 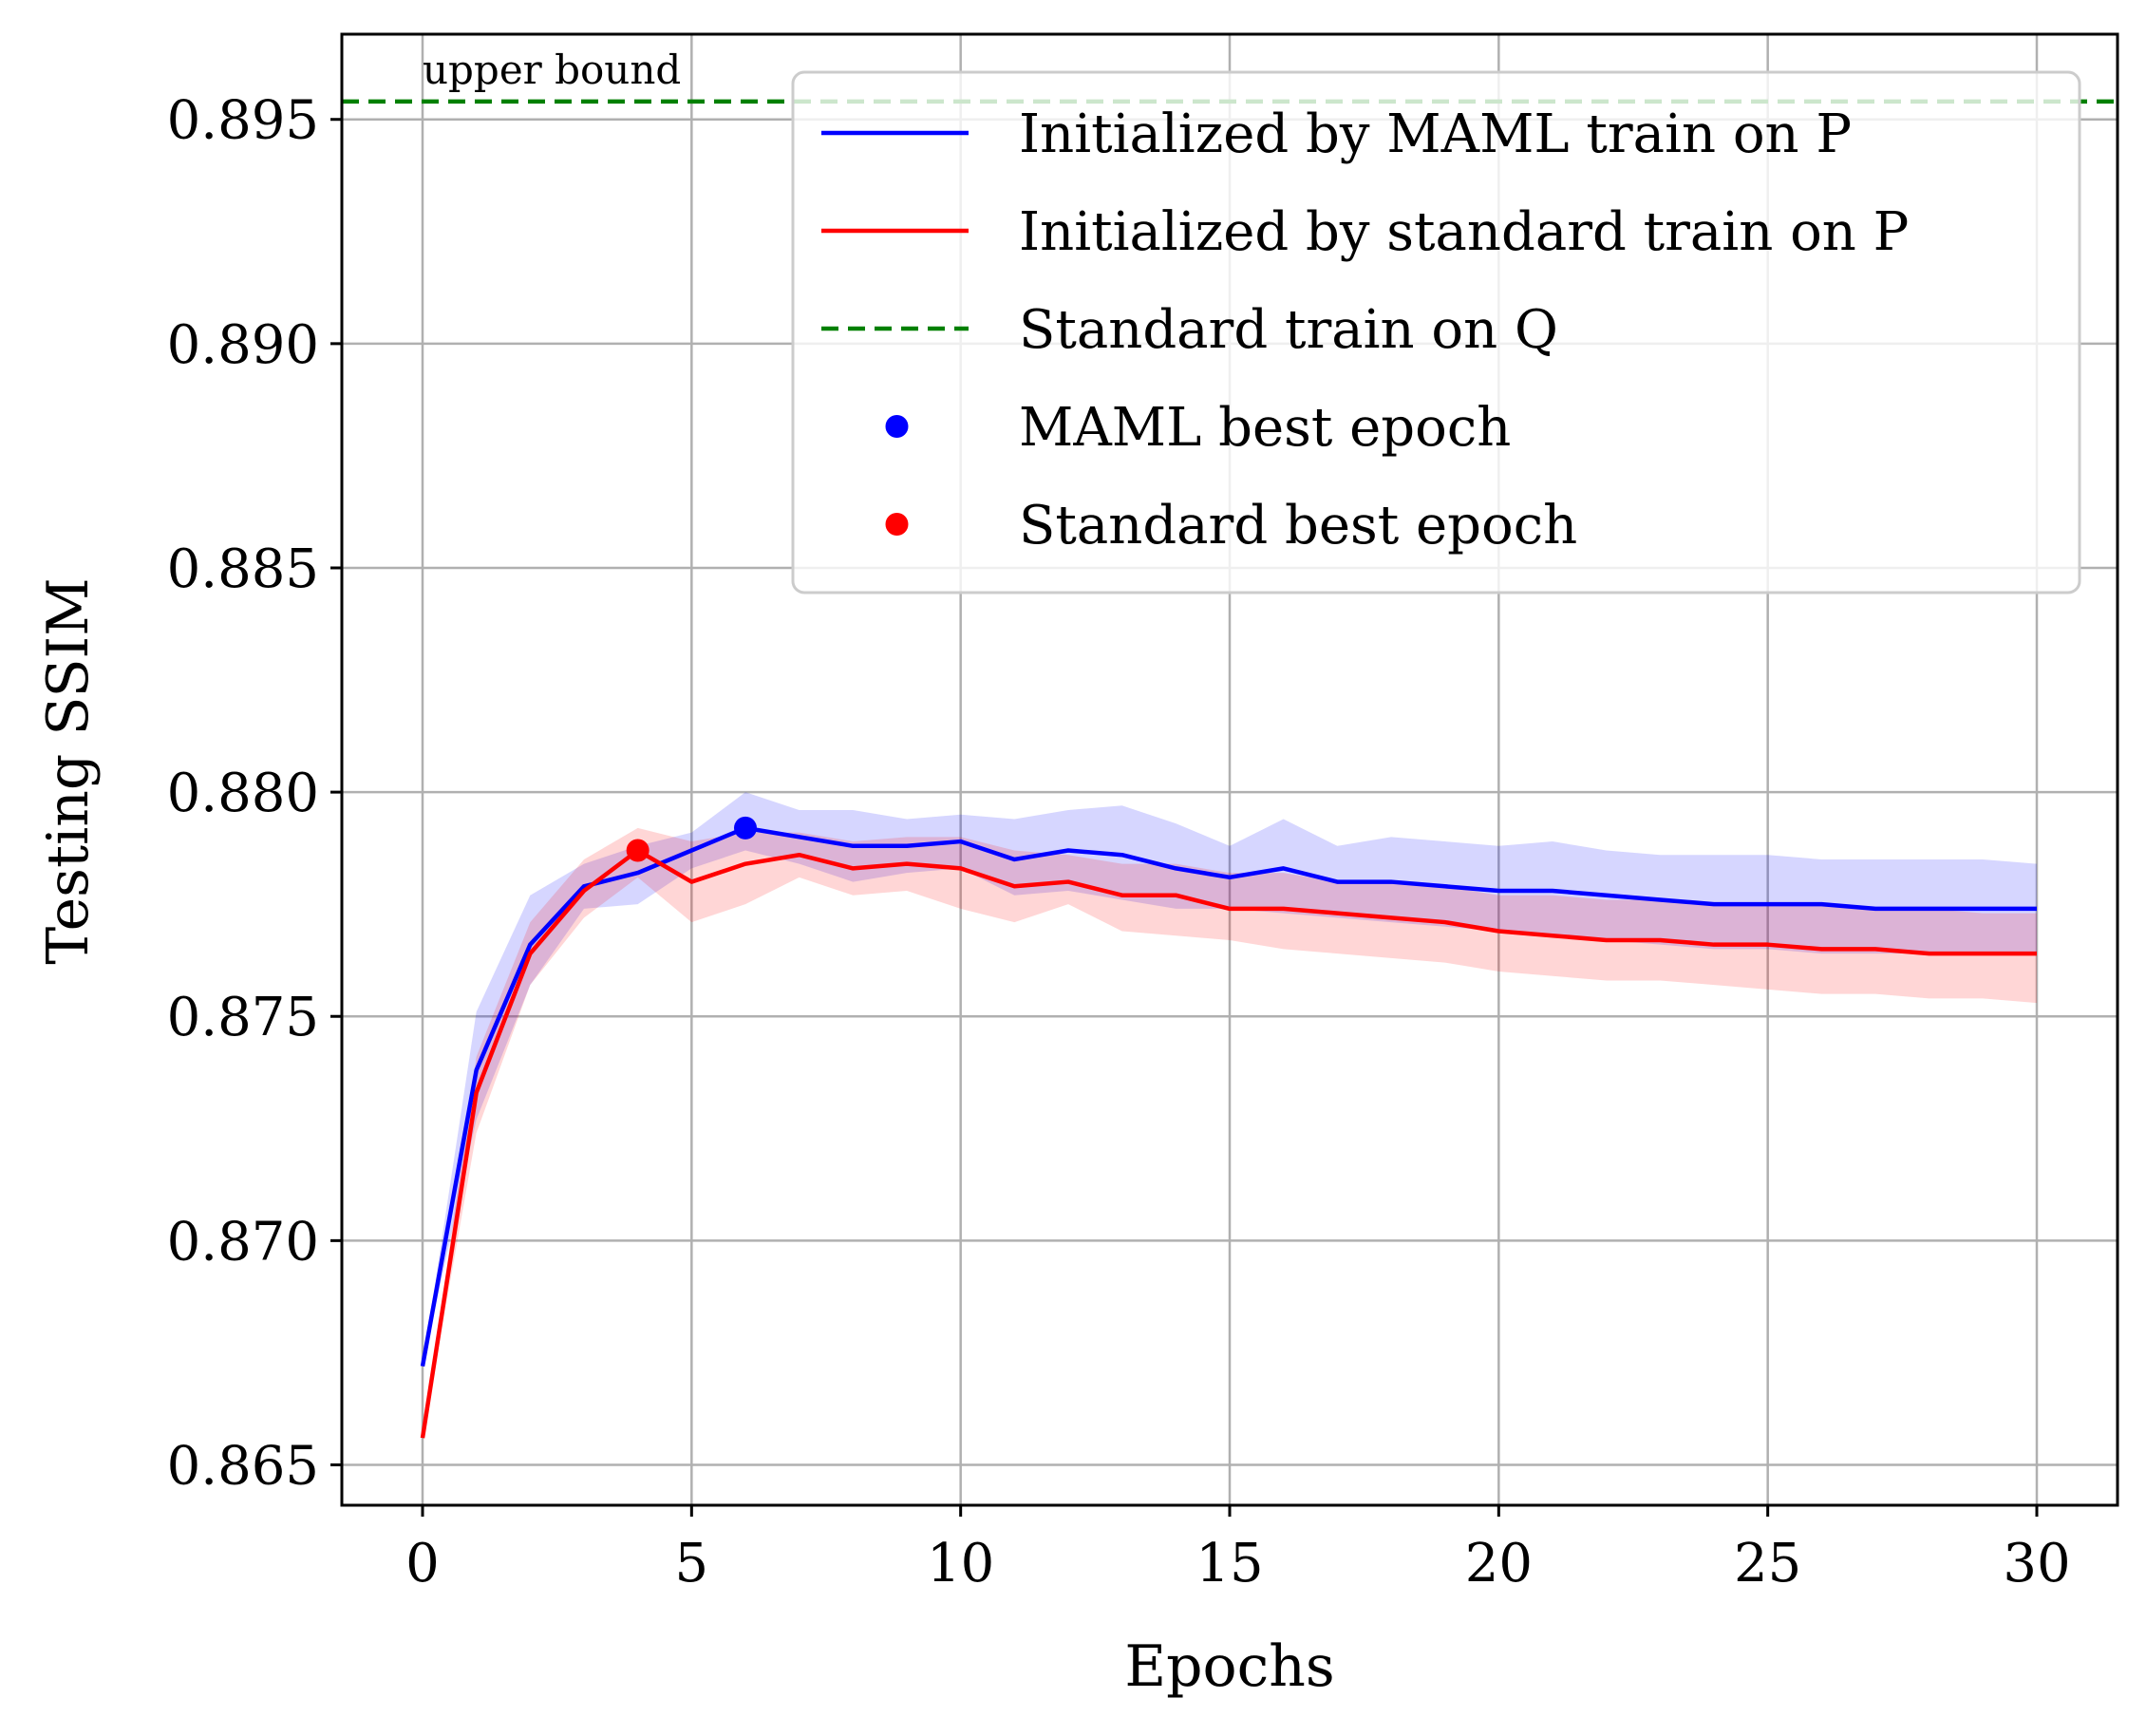 I want to click on x-tick-label: 5, so click(x=692, y=1563).